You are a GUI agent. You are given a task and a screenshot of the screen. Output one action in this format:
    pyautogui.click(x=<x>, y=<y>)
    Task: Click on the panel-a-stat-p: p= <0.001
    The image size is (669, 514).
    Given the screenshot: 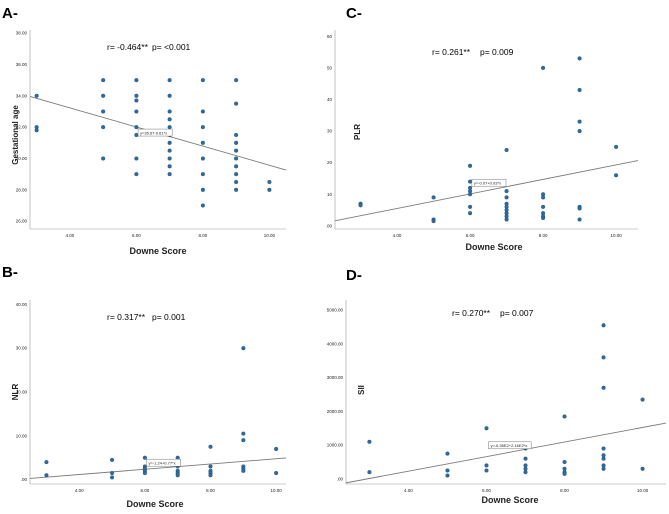 What is the action you would take?
    pyautogui.click(x=171, y=47)
    